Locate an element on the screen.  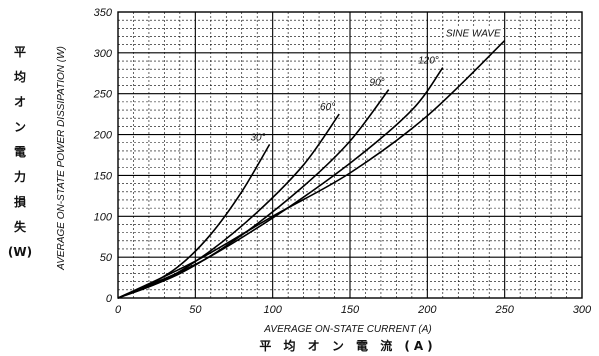
y-title-jp-char: 電 is located at coordinates (20, 152).